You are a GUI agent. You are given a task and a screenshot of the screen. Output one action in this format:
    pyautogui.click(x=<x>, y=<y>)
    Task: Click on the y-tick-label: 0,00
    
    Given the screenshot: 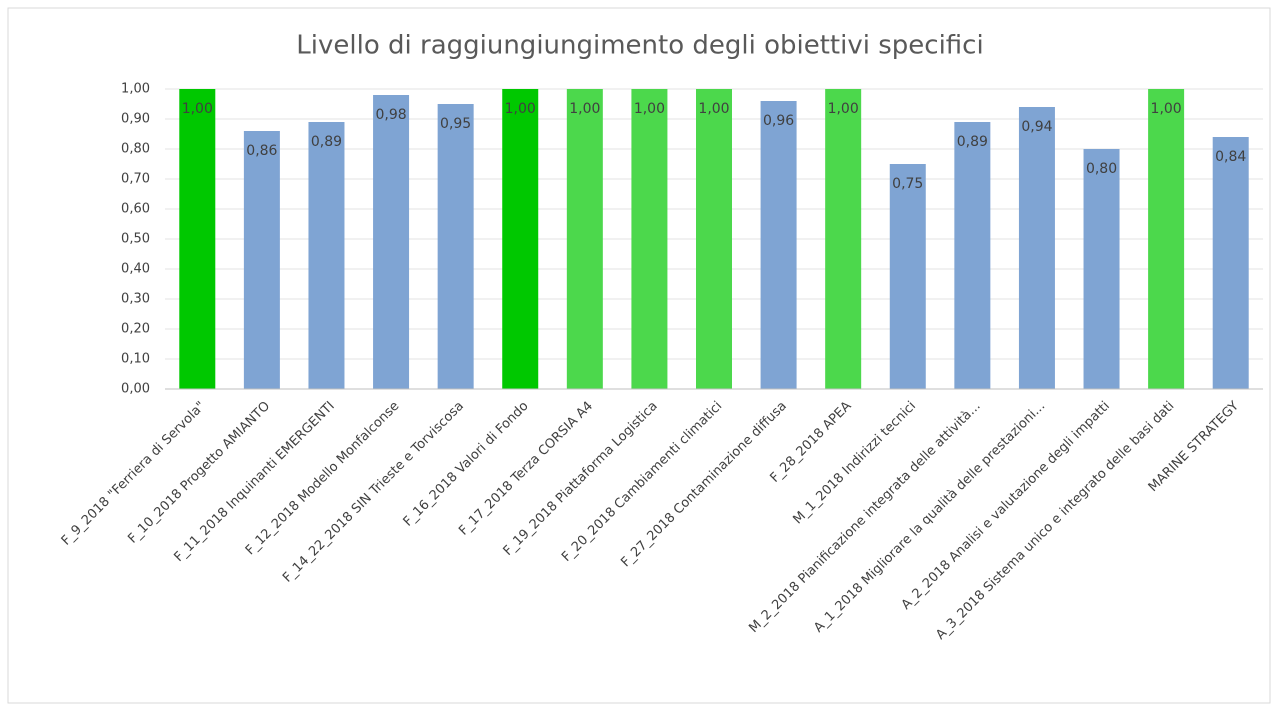 What is the action you would take?
    pyautogui.click(x=135, y=389)
    